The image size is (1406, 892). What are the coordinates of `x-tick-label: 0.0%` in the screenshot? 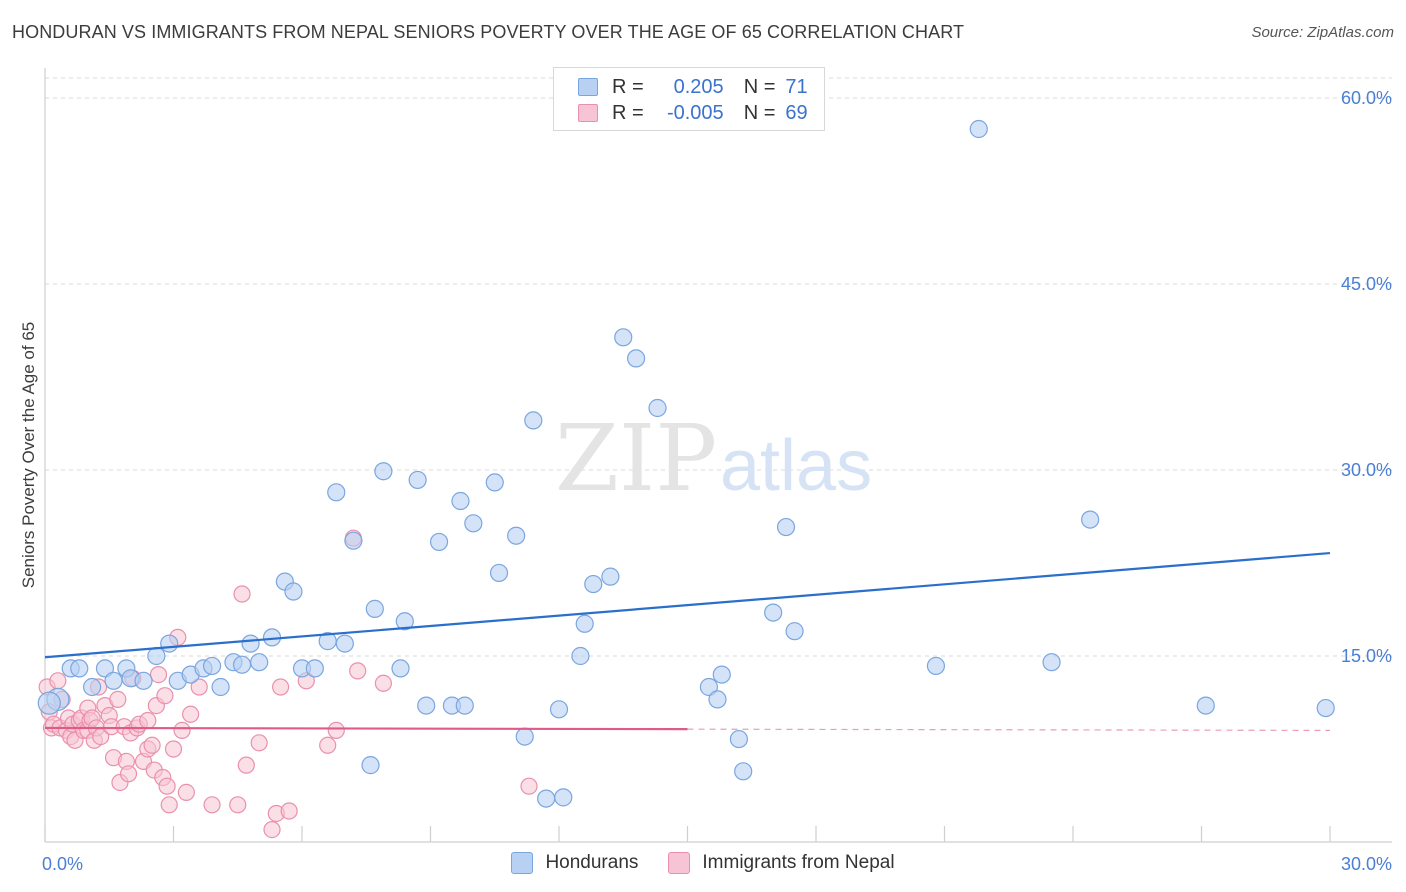 It's located at (62, 864).